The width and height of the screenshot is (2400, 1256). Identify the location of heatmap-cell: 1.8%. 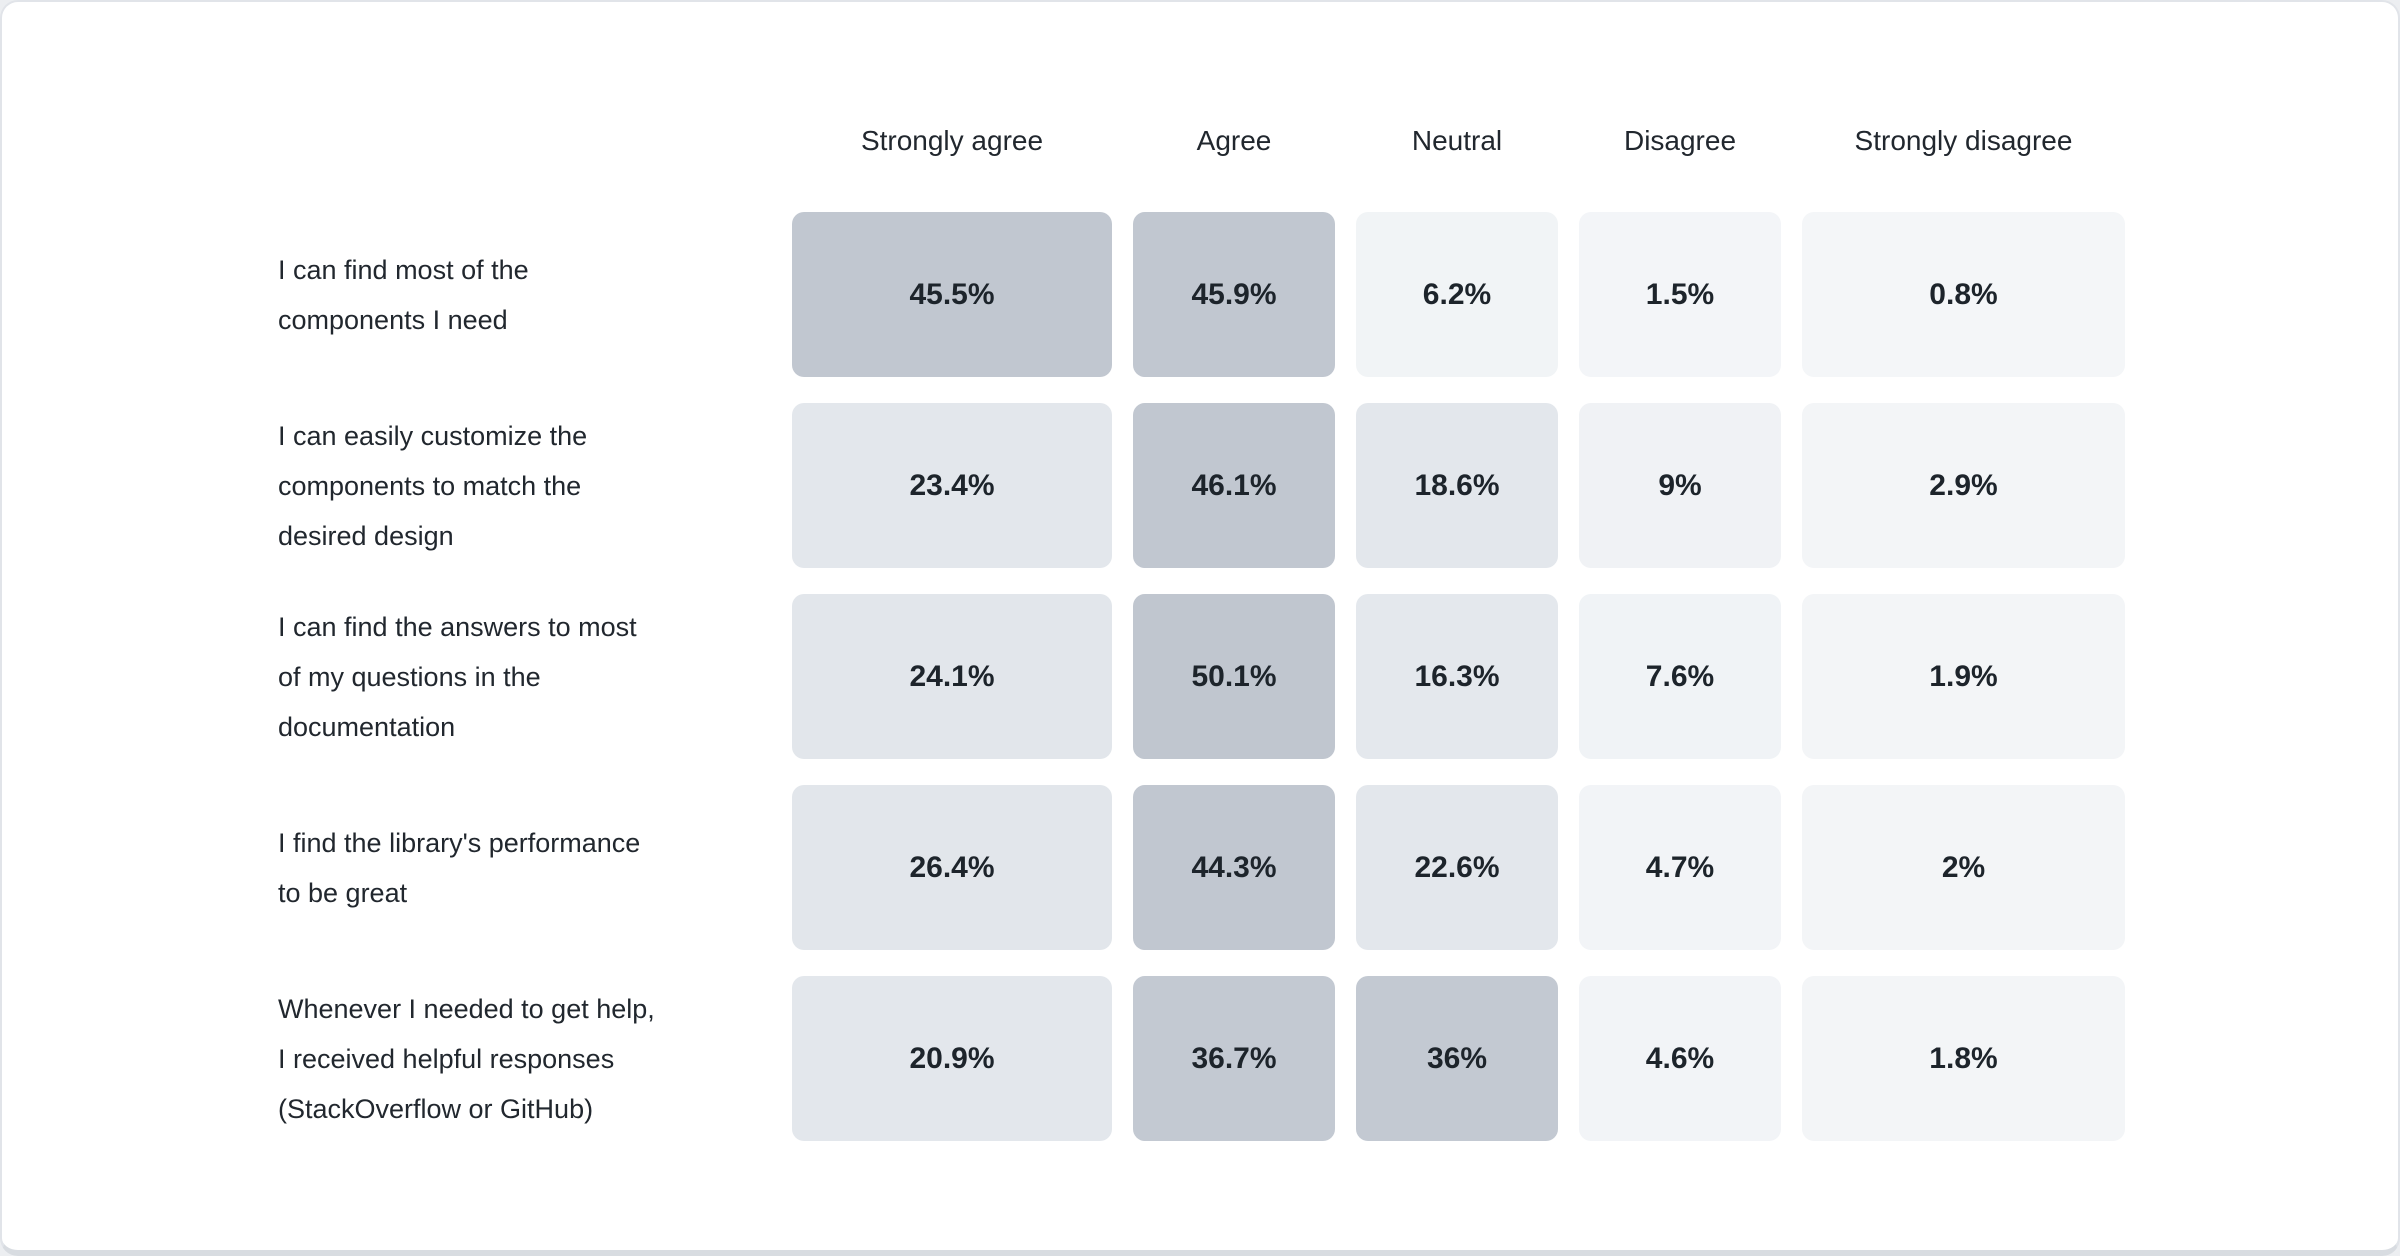
(1963, 1058).